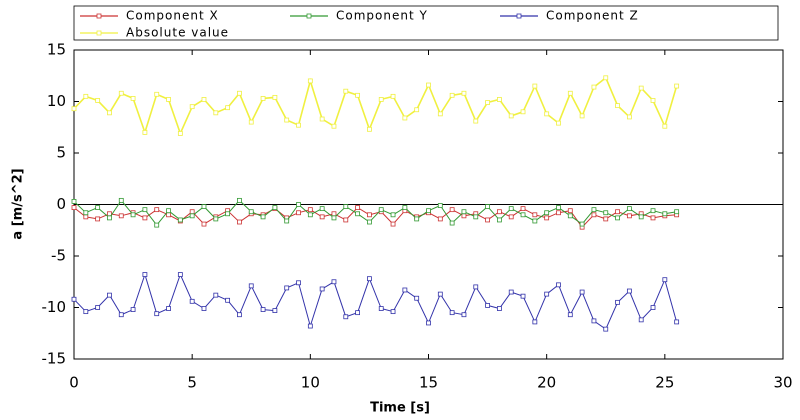  Describe the element at coordinates (546, 383) in the screenshot. I see `x-tick-label: 20` at that location.